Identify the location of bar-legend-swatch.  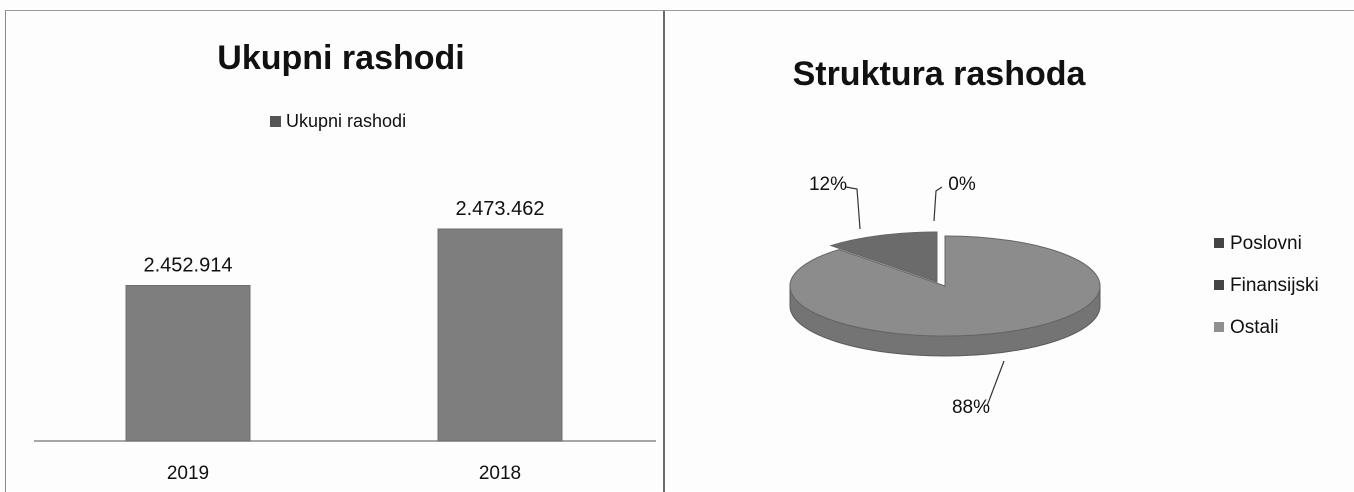
(275, 121).